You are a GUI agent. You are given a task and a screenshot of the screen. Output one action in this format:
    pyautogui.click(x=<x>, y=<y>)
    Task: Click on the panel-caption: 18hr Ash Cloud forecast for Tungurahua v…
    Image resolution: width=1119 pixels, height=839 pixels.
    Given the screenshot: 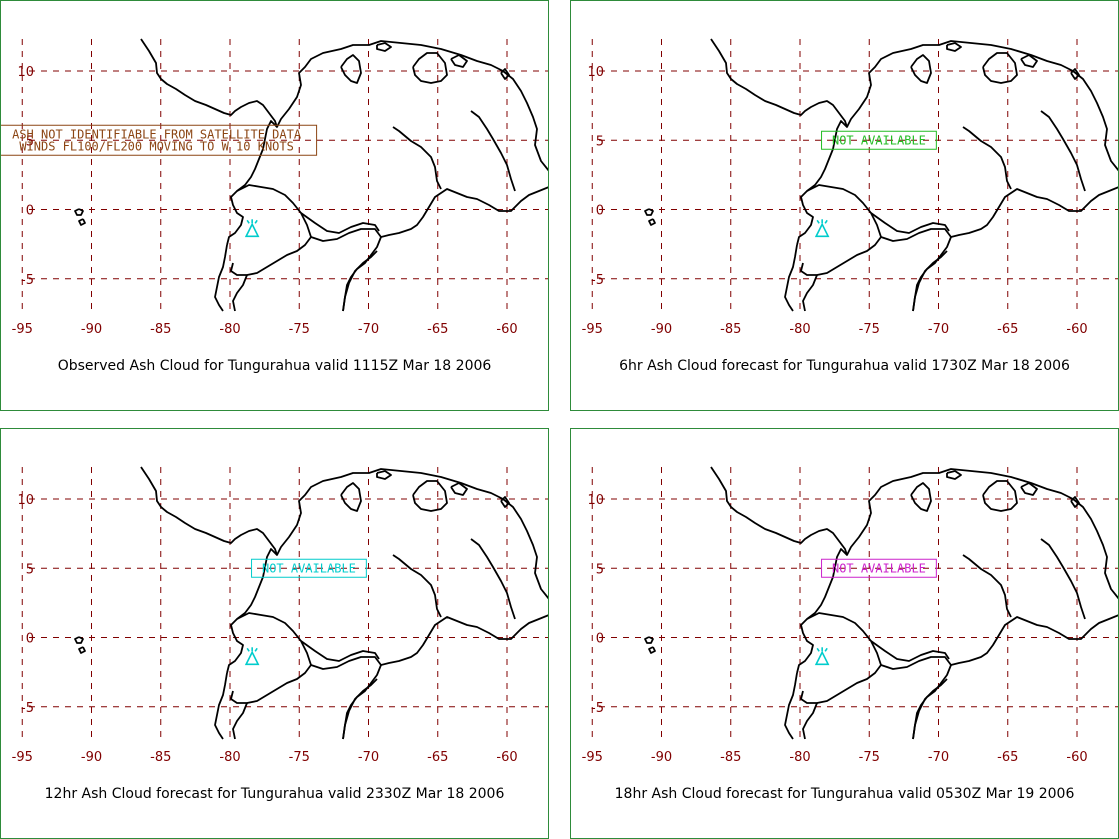 What is the action you would take?
    pyautogui.click(x=844, y=794)
    